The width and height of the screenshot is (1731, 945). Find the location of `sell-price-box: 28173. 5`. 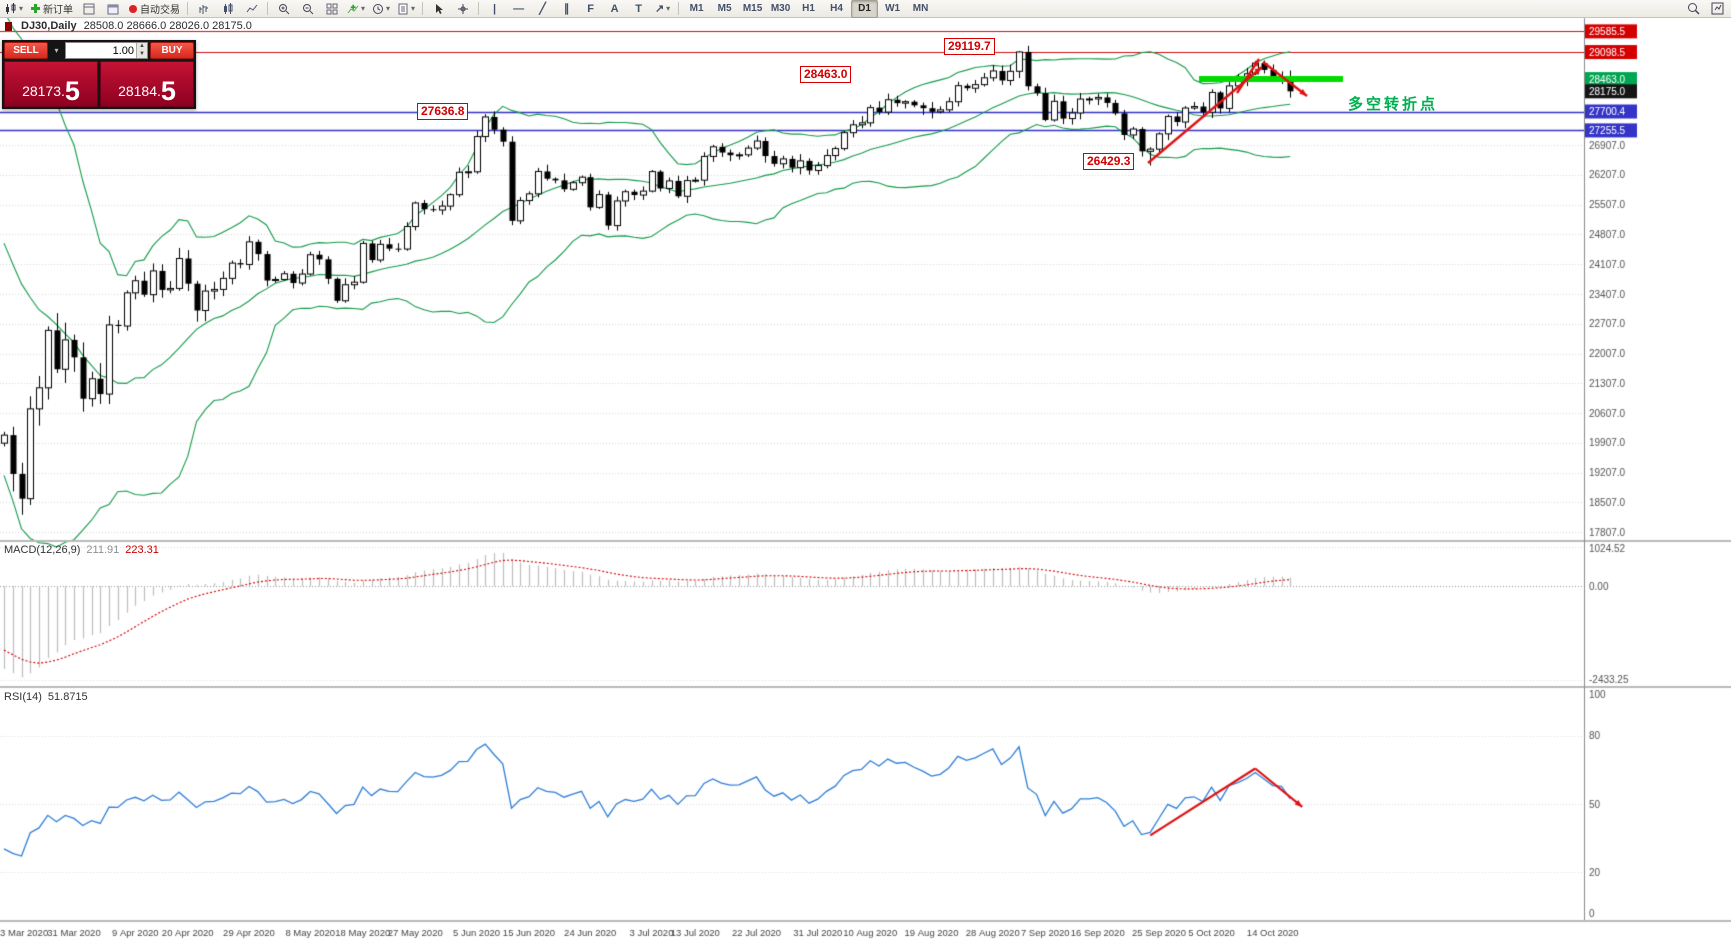

sell-price-box: 28173. 5 is located at coordinates (51, 84).